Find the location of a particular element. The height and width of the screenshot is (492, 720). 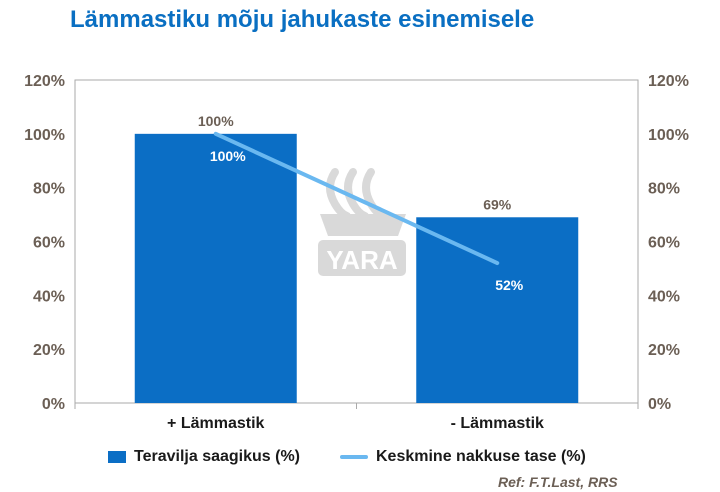

y2-axis-tick-label: 20% is located at coordinates (664, 350).